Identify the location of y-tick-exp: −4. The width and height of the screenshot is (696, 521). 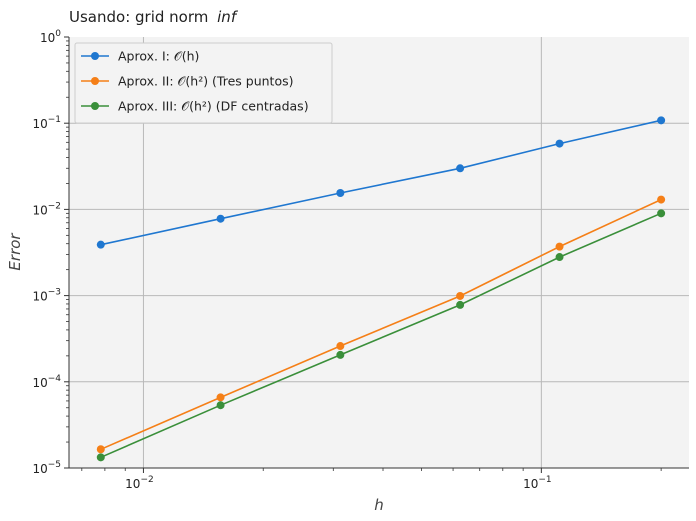
(55, 379).